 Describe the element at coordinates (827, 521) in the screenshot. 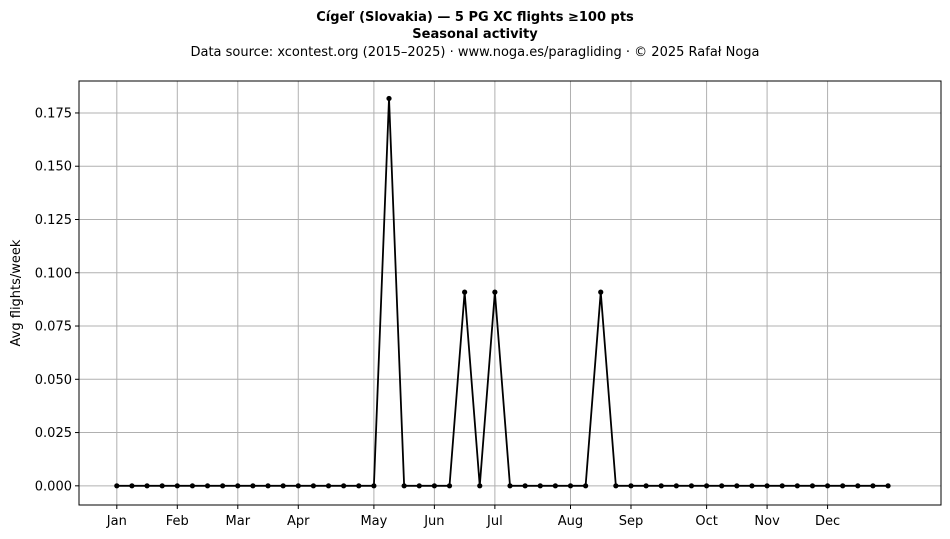

I see `x-tick-label: Dec` at that location.